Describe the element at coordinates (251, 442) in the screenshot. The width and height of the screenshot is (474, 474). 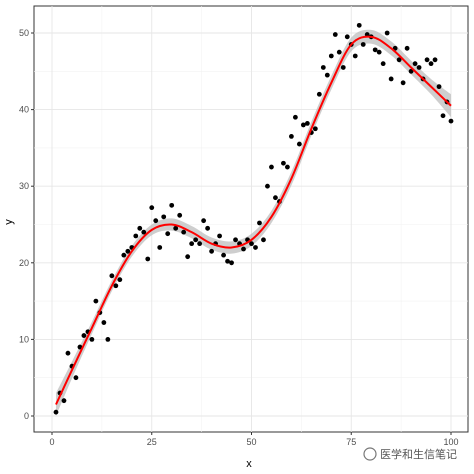
I see `x-tick-label: 50` at that location.